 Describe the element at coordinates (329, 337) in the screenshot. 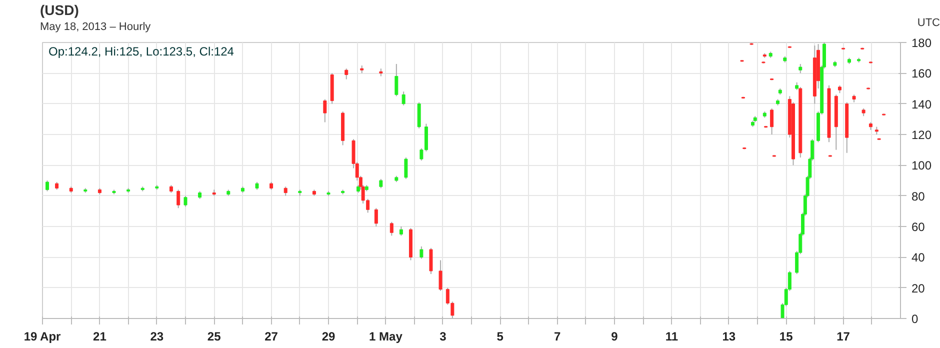

I see `x-tick-label: 29` at that location.